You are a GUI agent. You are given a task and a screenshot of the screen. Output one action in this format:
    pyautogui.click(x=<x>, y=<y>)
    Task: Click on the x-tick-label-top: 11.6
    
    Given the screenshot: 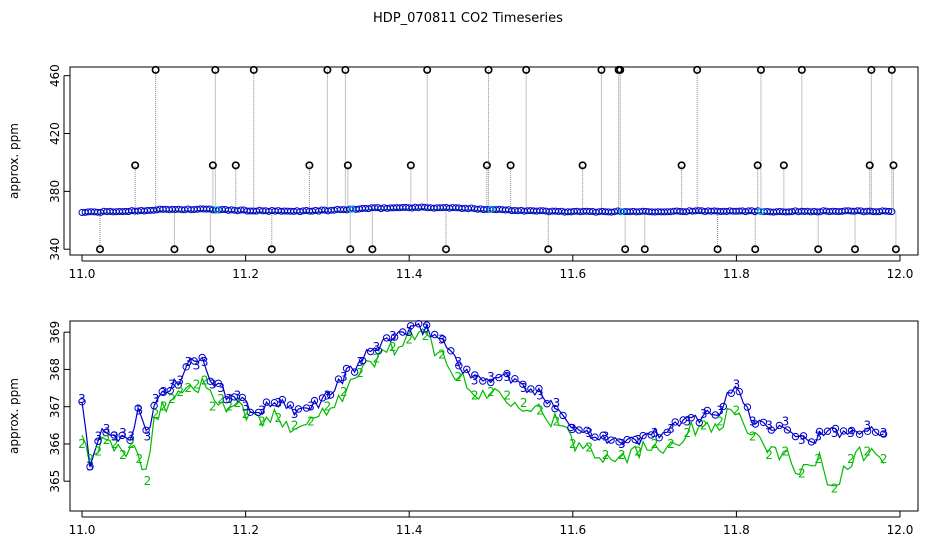 What is the action you would take?
    pyautogui.click(x=572, y=274)
    